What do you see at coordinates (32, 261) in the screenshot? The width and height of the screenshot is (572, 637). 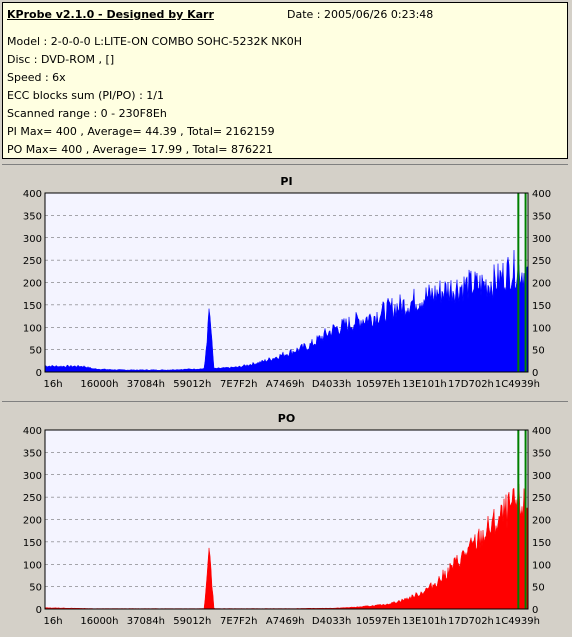 I see `pi-ytick-left: 250` at bounding box center [32, 261].